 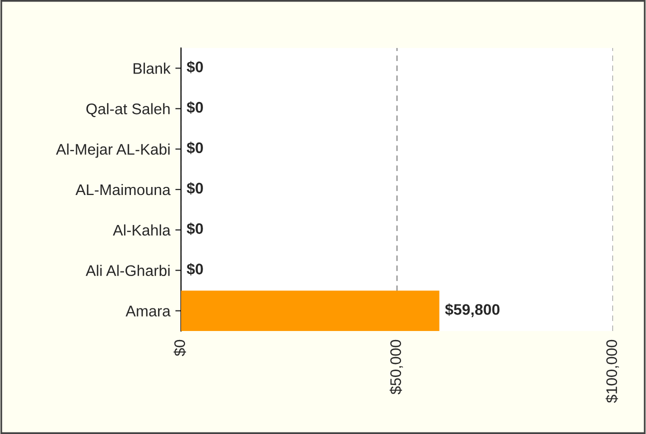 What do you see at coordinates (141, 230) in the screenshot?
I see `y-tick-label: Al-Kahla` at bounding box center [141, 230].